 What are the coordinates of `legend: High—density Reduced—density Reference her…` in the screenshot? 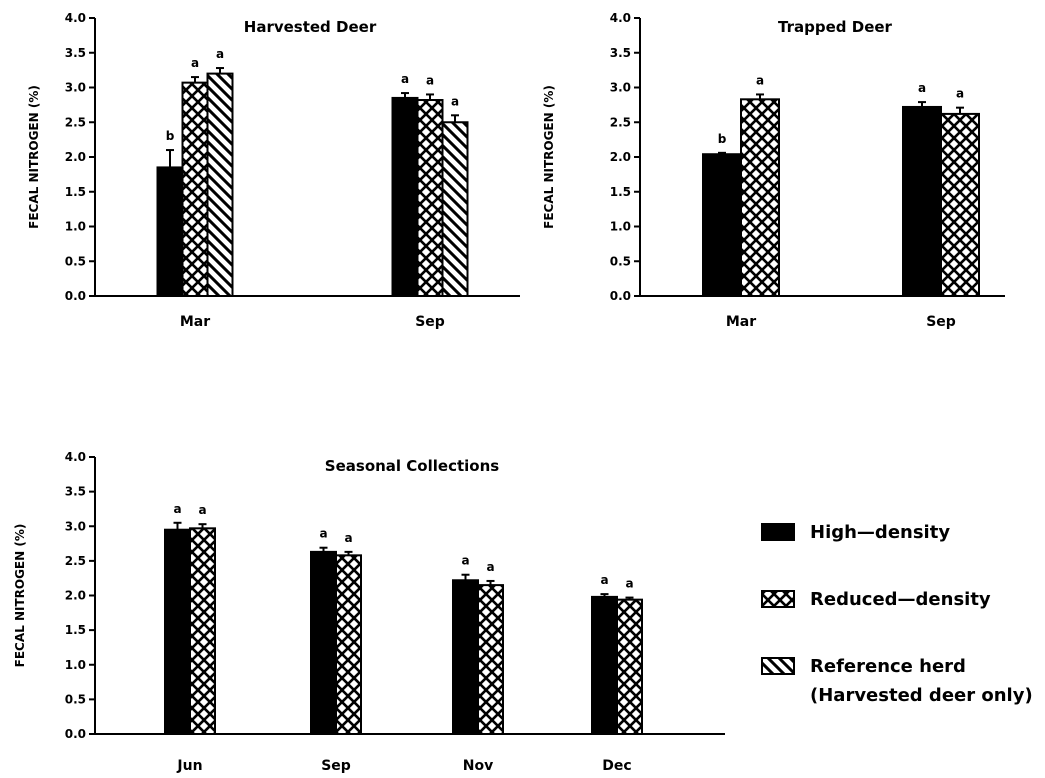 It's located at (897, 614).